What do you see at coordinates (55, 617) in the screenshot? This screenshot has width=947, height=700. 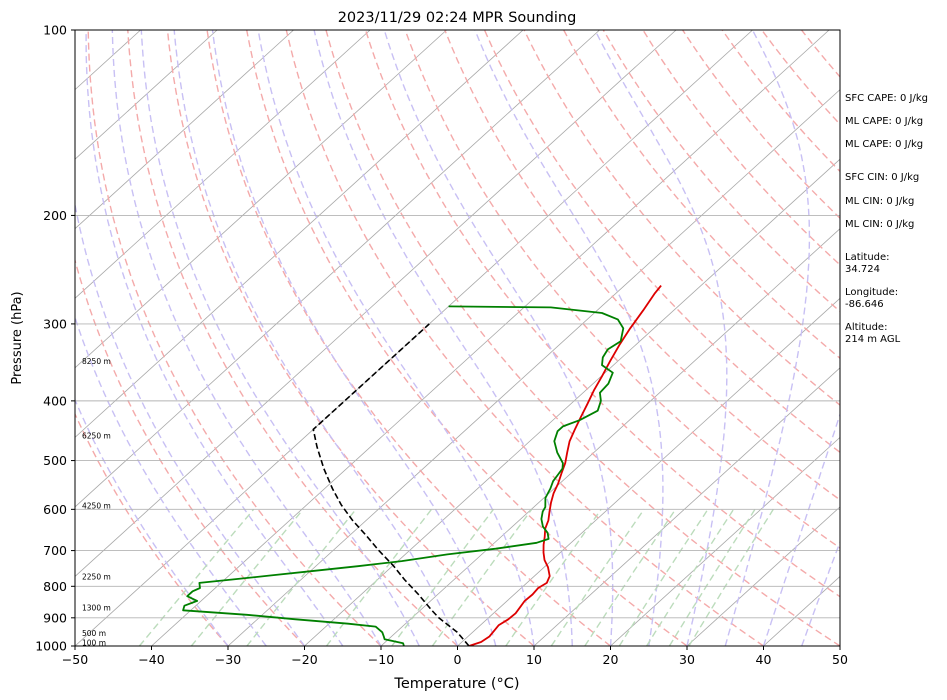 I see `y-tick-label: 900` at bounding box center [55, 617].